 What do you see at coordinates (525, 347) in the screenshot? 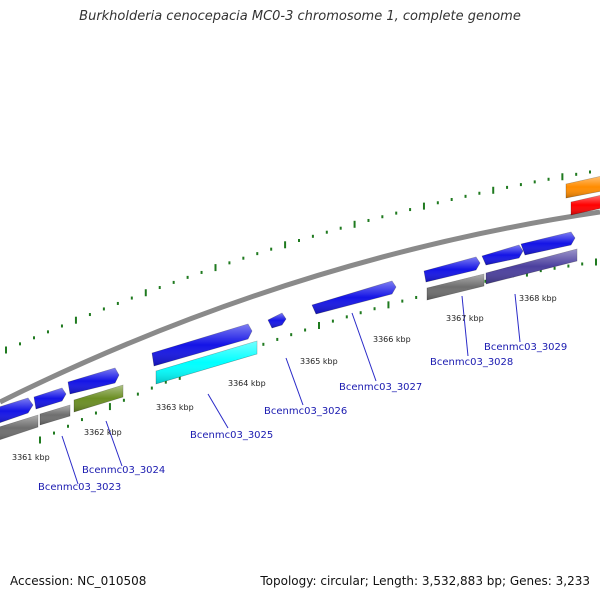
I see `gene-label: Bcenmc03_3029` at bounding box center [525, 347].